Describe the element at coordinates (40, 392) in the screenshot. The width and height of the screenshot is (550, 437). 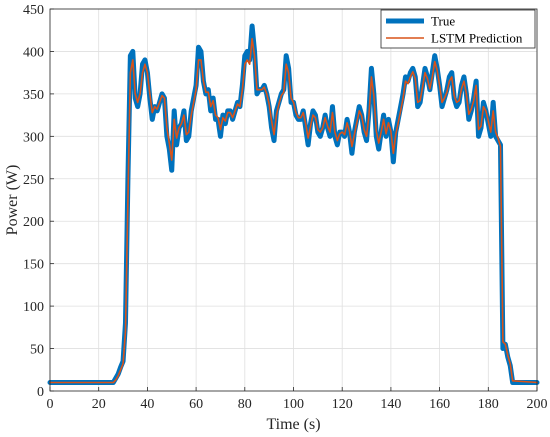
I see `y-tick-label: 0` at that location.